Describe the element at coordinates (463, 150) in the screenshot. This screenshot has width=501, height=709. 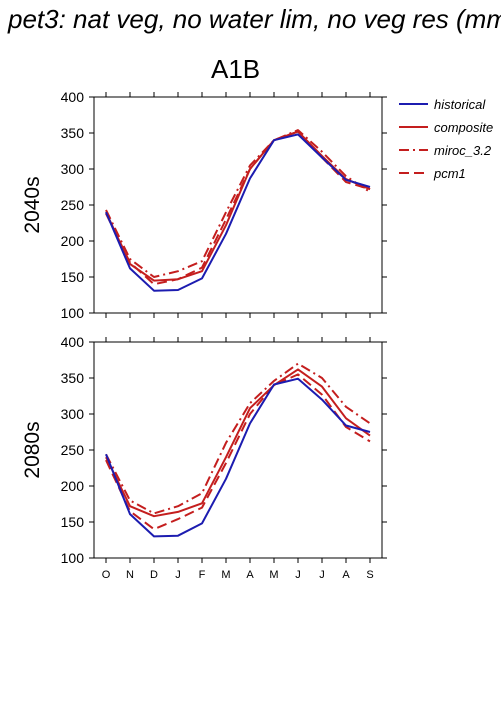
I see `legend-label-miroc_3.2: miroc_3.2` at that location.